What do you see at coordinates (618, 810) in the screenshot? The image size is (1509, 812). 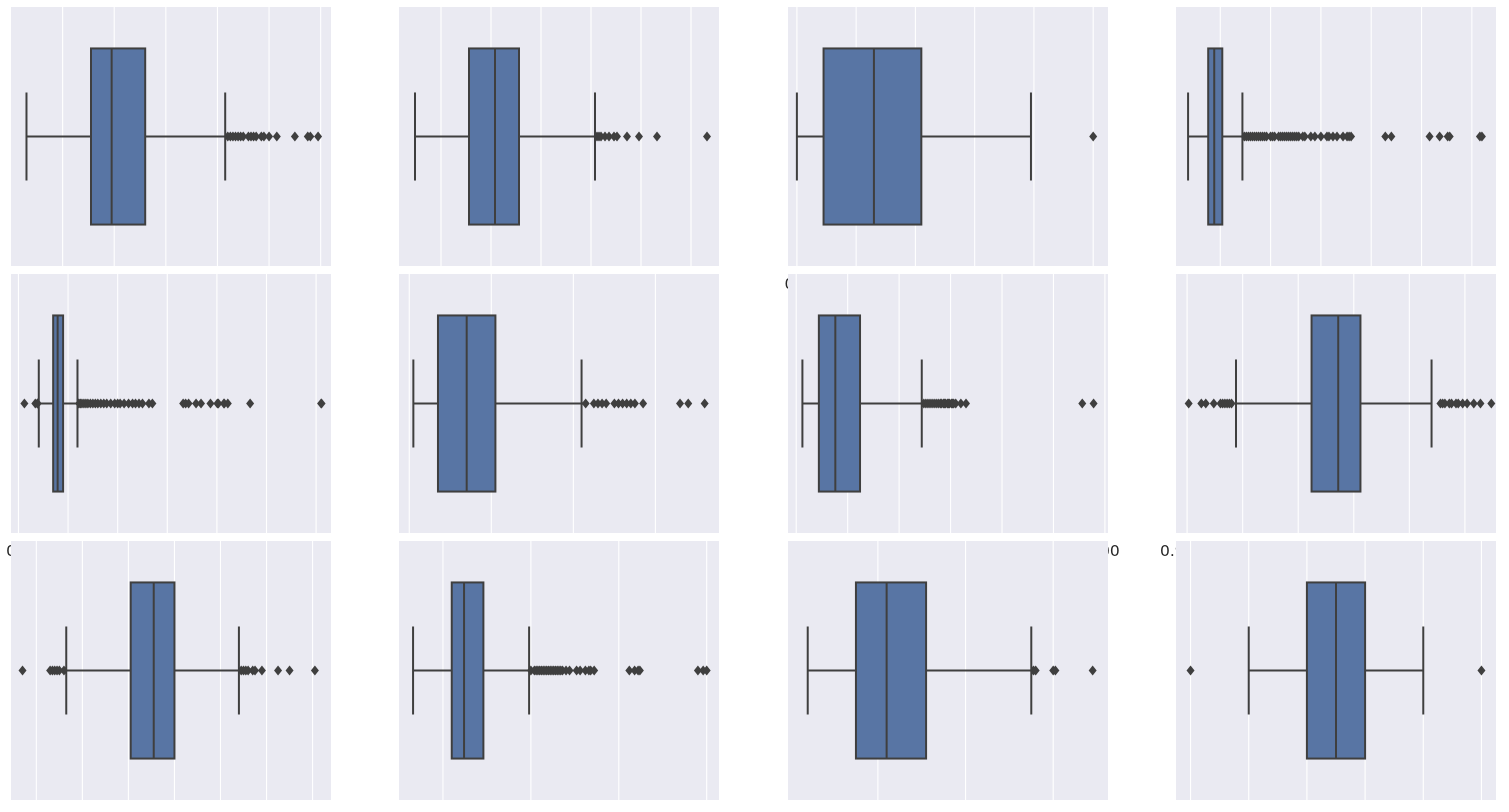 I see `tick-label: 1.5` at bounding box center [618, 810].